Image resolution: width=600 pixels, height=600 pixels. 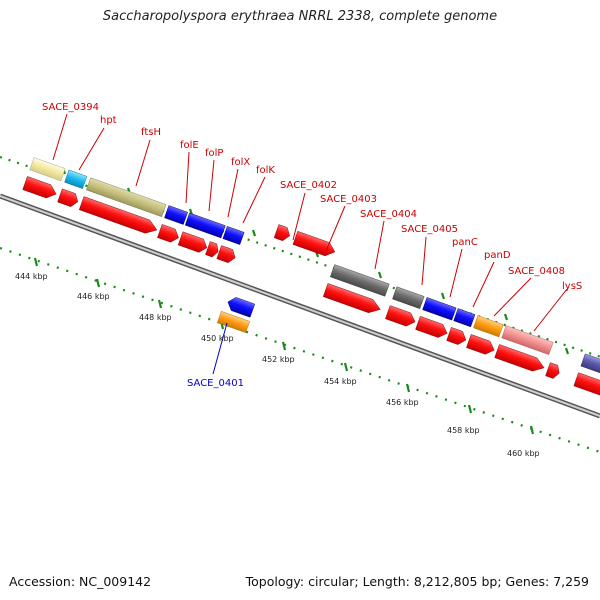 What do you see at coordinates (523, 453) in the screenshot?
I see `ruler-label: 460 kbp` at bounding box center [523, 453].